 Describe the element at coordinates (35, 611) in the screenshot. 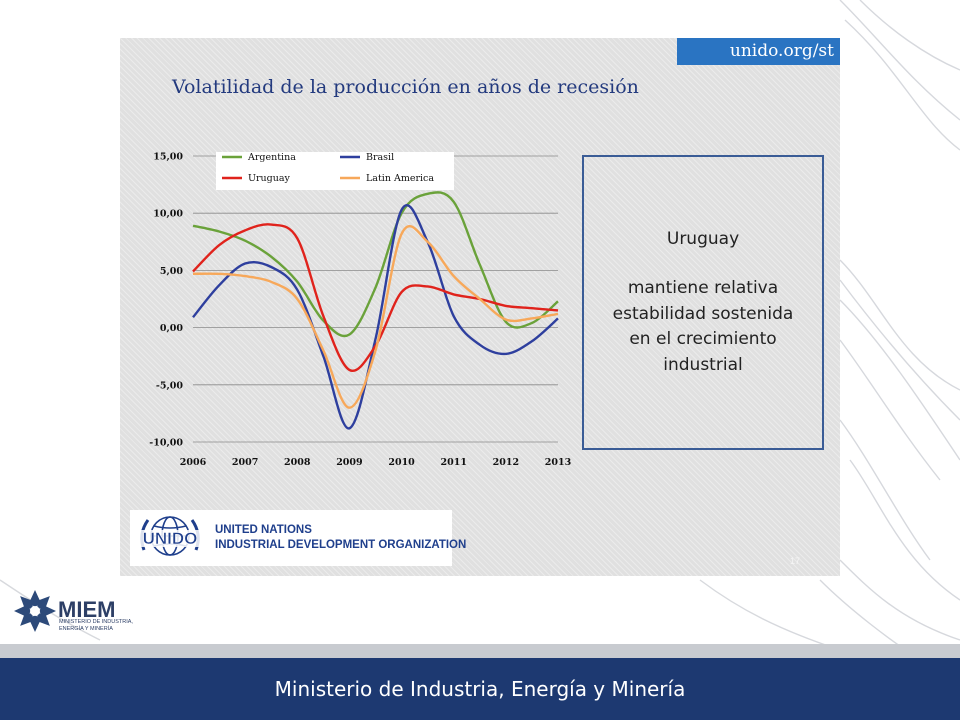

I see `miem-star-icon` at that location.